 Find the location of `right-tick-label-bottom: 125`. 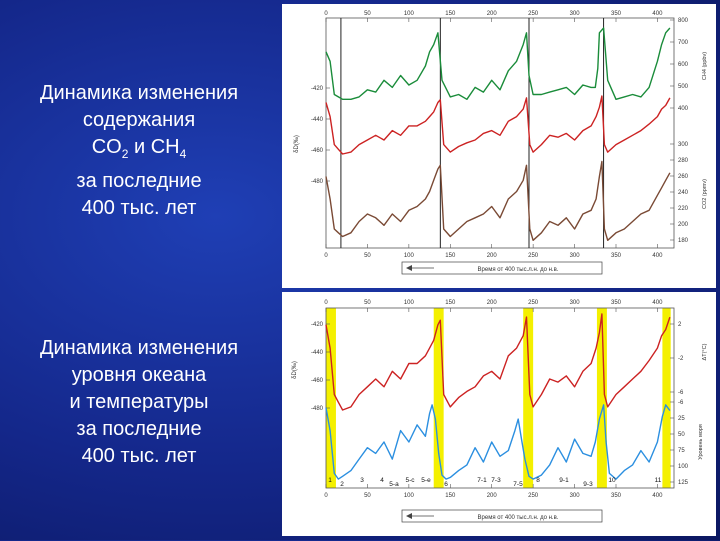

right-tick-label-bottom: 125 is located at coordinates (683, 483).